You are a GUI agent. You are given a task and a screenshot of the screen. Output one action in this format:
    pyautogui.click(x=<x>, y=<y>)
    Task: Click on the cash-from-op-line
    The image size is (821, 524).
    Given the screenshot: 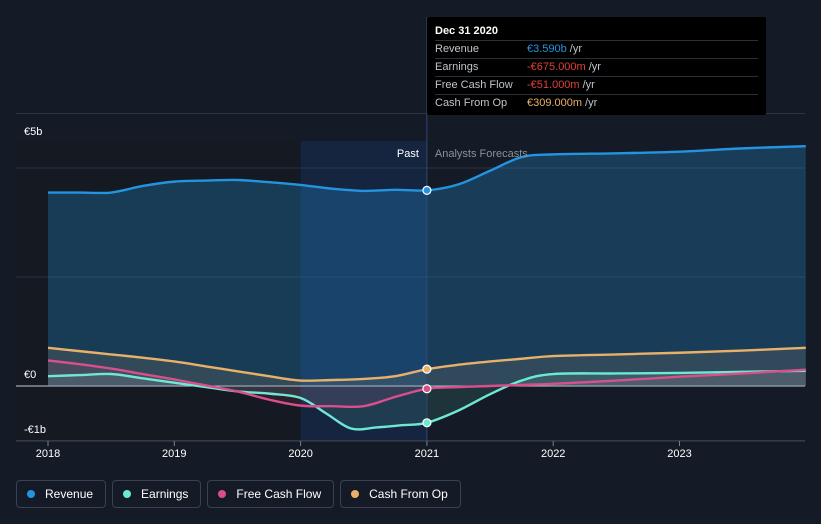 What is the action you would take?
    pyautogui.click(x=426, y=364)
    